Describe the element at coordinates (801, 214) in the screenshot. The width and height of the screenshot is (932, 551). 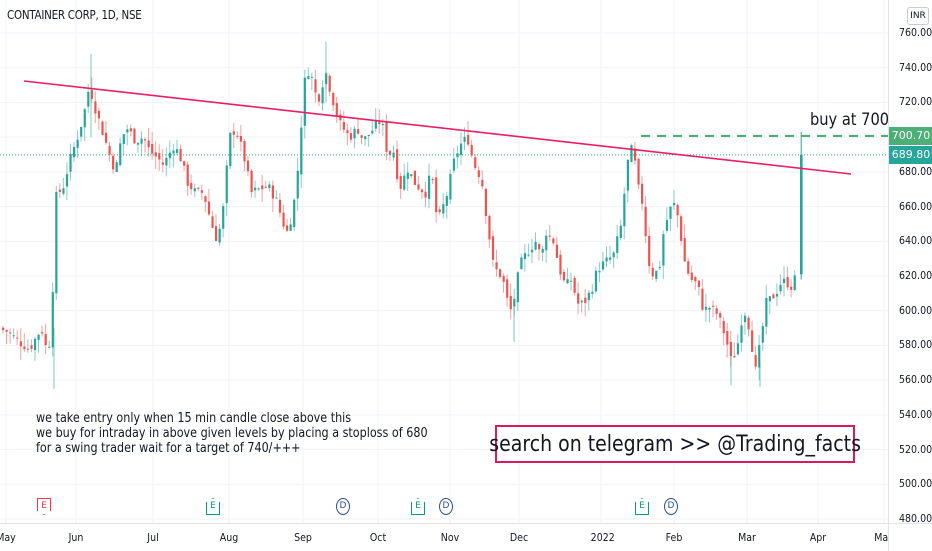
I see `breakout-candle` at that location.